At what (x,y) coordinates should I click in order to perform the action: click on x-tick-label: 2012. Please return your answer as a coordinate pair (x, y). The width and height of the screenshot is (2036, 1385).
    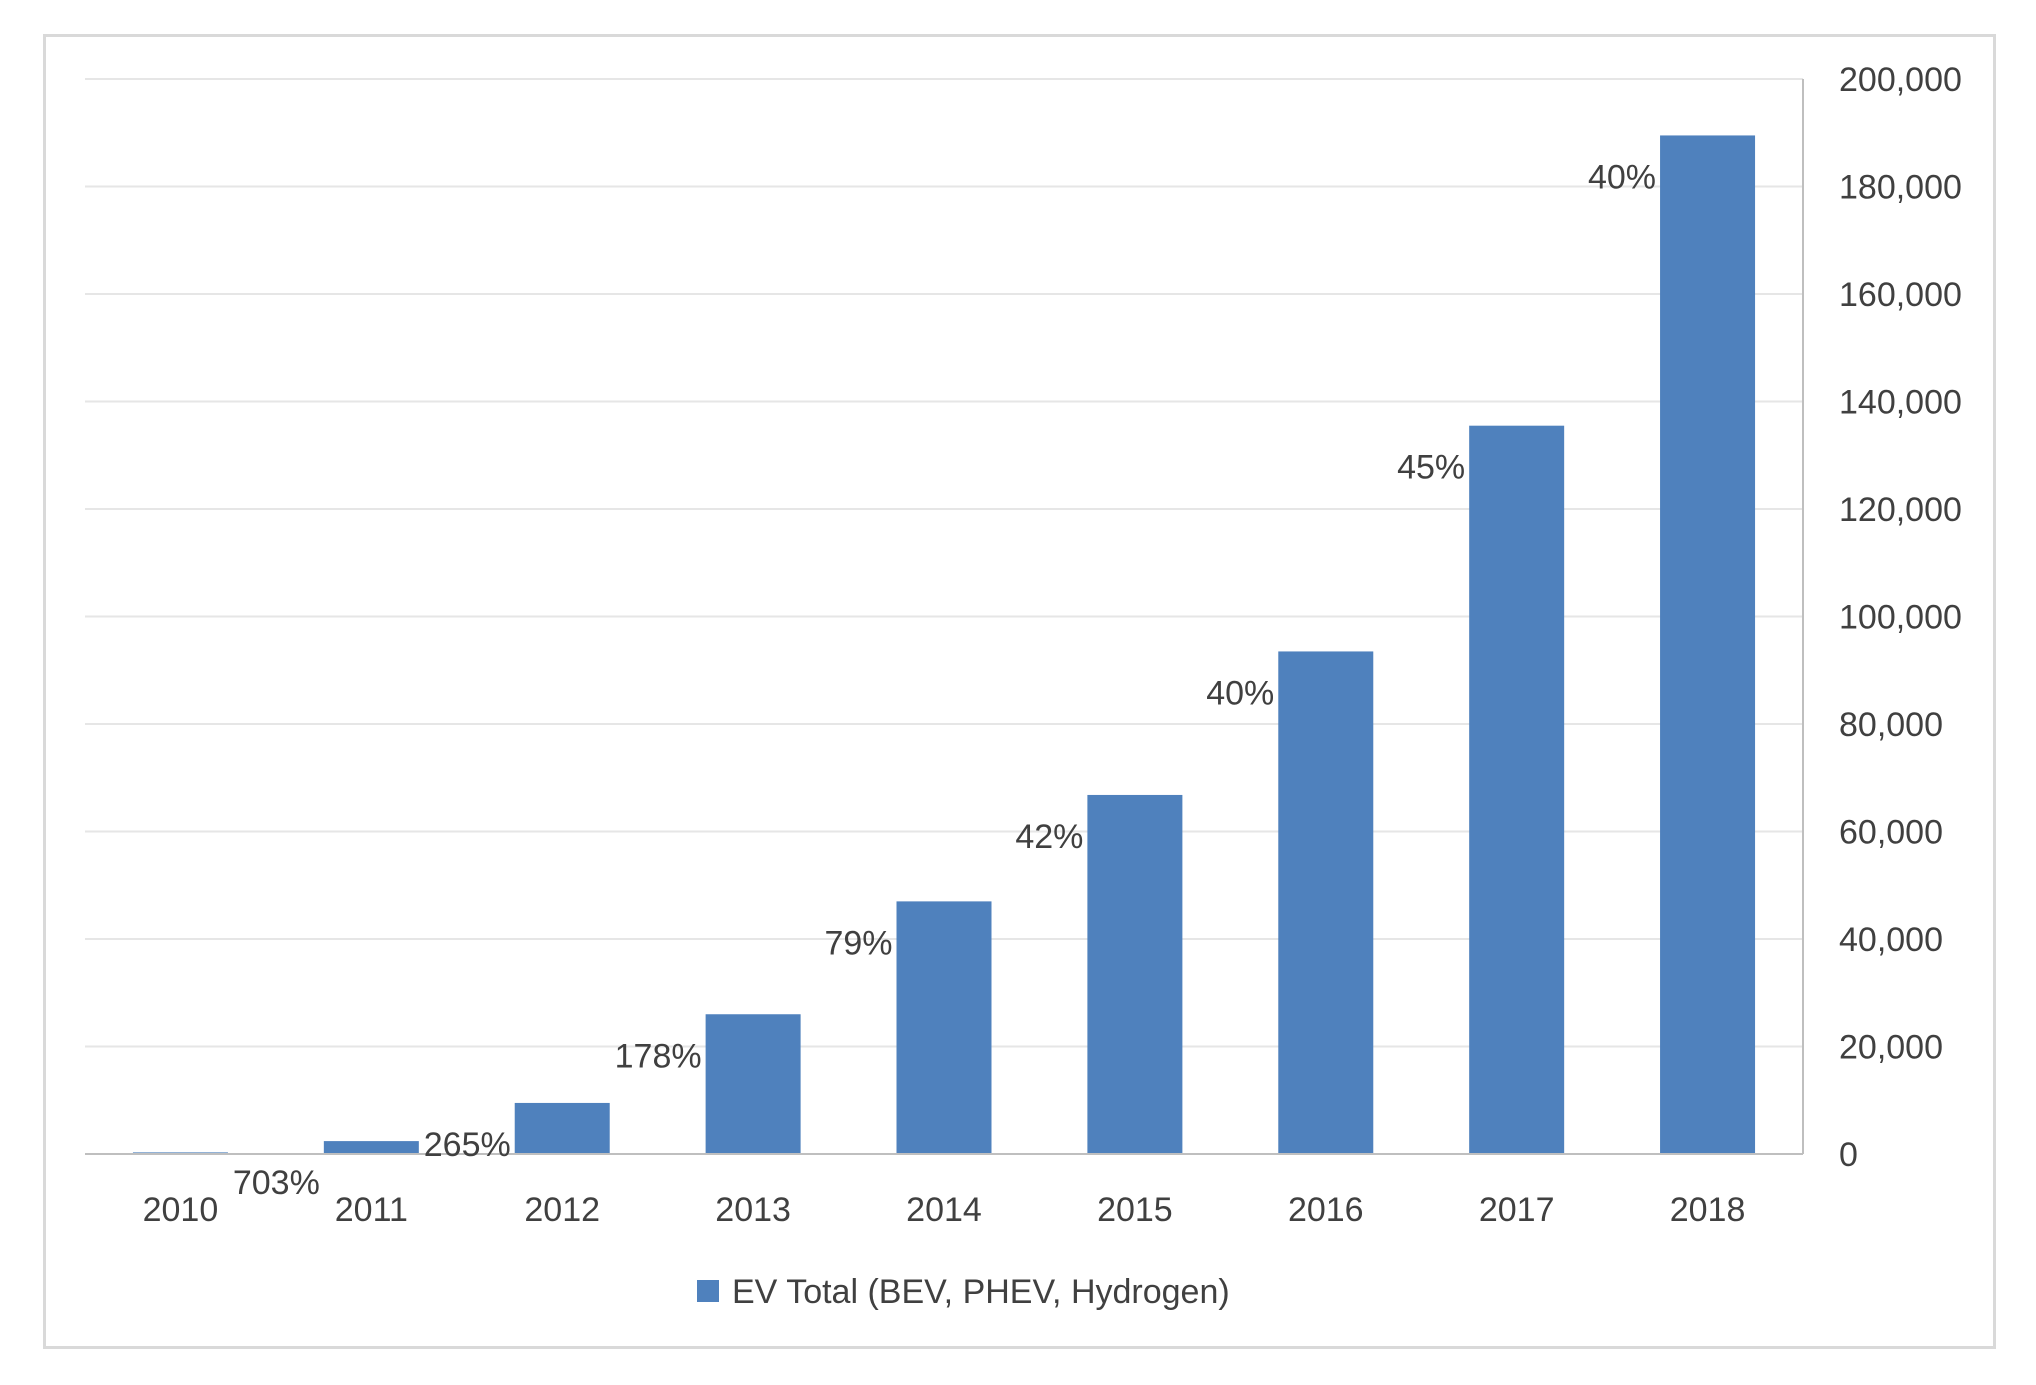
    Looking at the image, I should click on (562, 1210).